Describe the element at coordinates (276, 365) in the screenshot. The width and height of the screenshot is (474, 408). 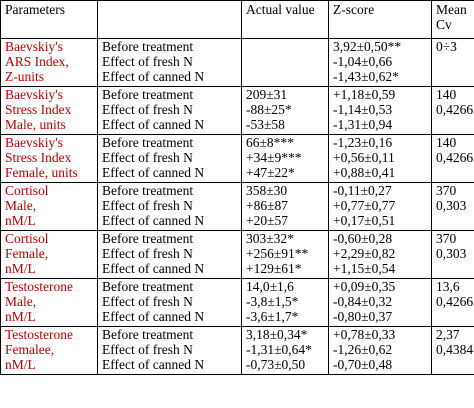
I see `actual-value-cell-line: -0,73±0,50` at that location.